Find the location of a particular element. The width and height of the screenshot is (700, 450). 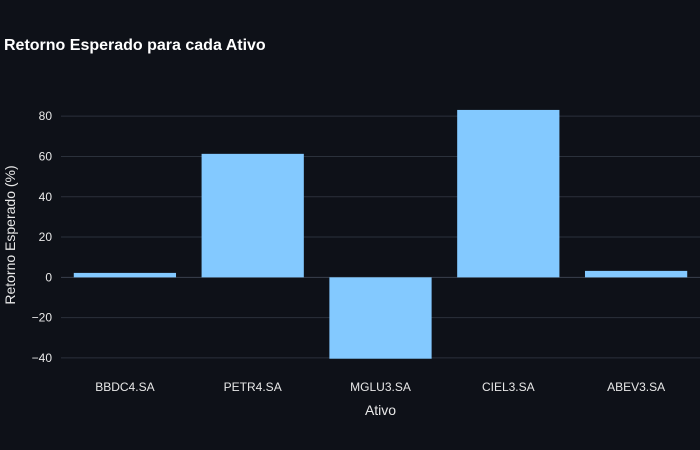

bar-mglu3-sa is located at coordinates (380, 318).